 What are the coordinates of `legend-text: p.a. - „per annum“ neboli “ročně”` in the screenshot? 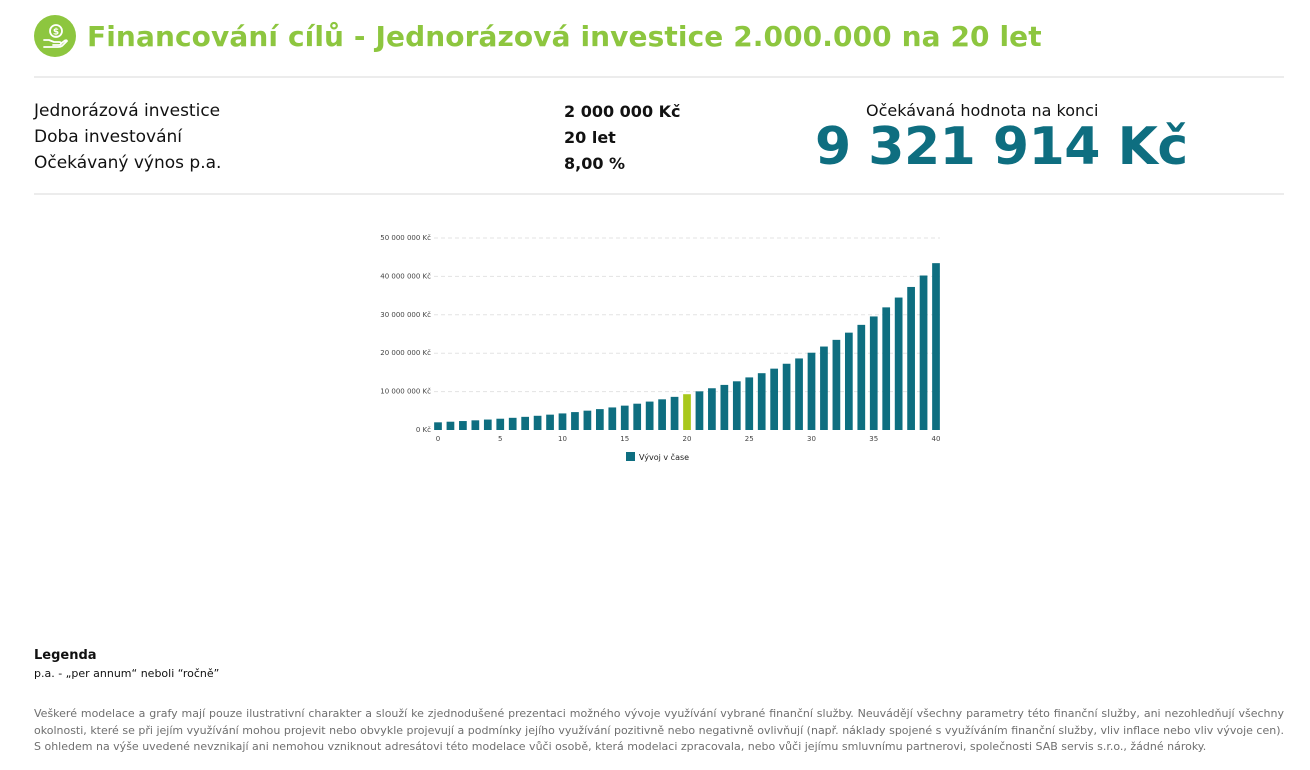 It's located at (127, 673).